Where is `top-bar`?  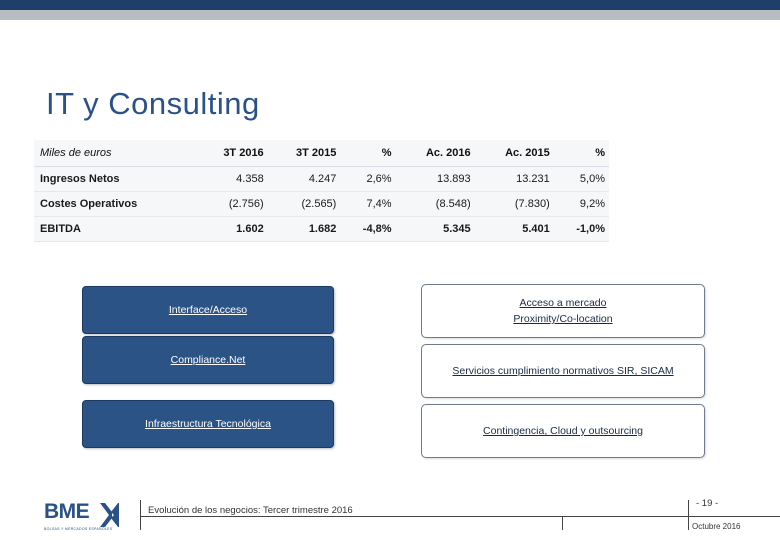 top-bar is located at coordinates (390, 5).